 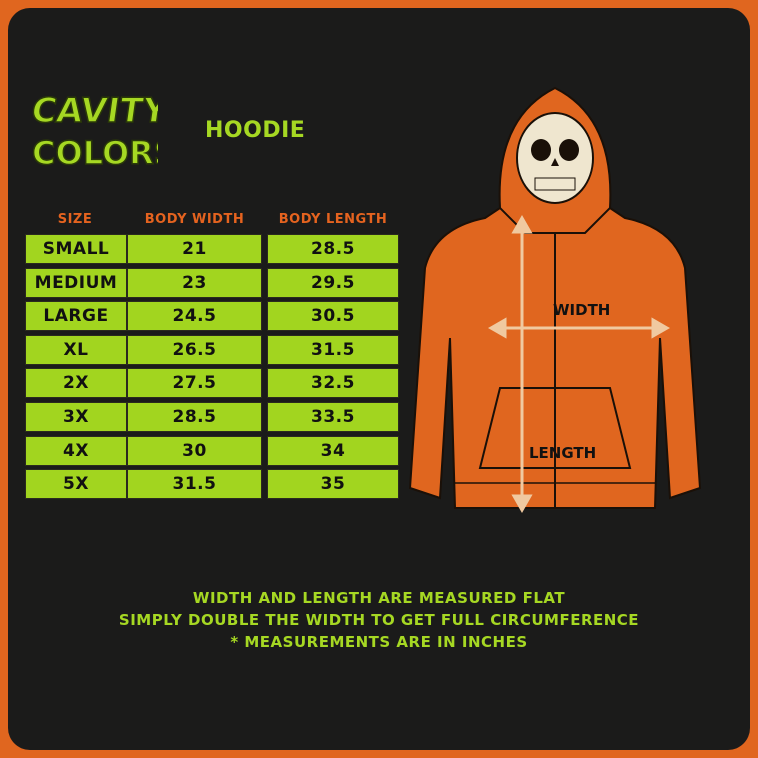 What do you see at coordinates (333, 282) in the screenshot?
I see `body-length-cell: 29.5` at bounding box center [333, 282].